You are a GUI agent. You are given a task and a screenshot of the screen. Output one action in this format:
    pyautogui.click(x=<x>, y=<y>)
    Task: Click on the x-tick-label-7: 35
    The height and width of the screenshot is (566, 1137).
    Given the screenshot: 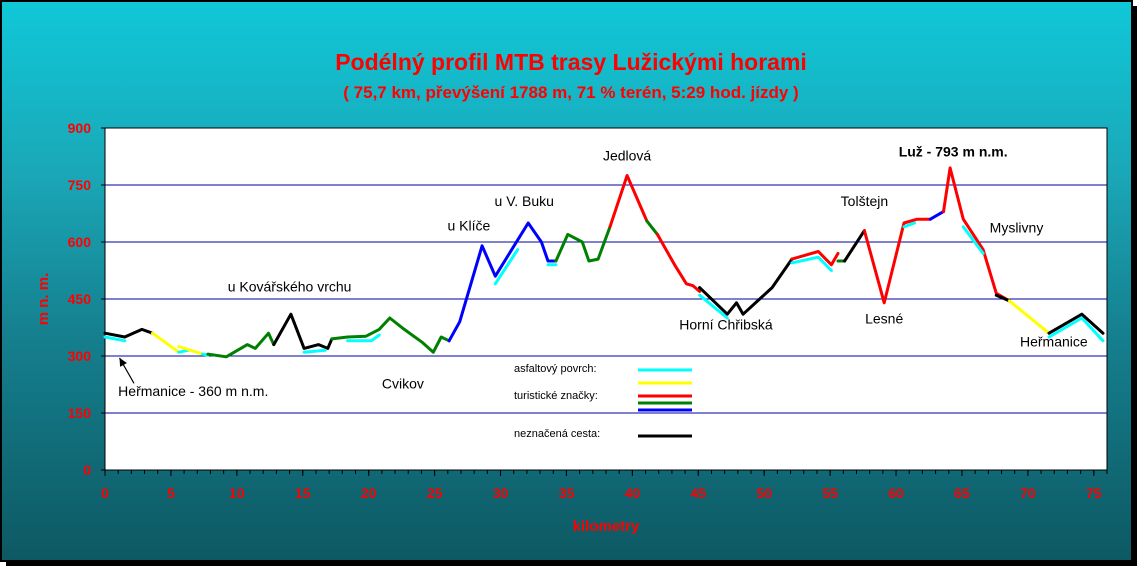 What is the action you would take?
    pyautogui.click(x=567, y=493)
    